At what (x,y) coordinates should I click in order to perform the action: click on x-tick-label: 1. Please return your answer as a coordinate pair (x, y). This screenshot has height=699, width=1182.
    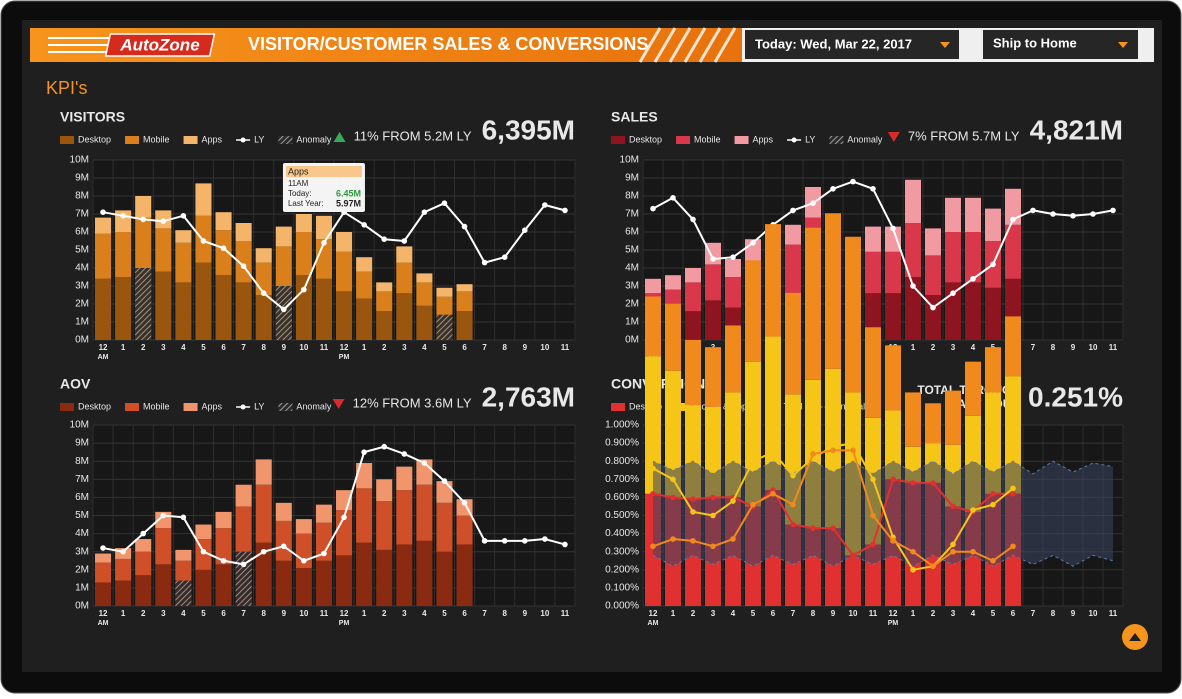
    Looking at the image, I should click on (364, 347).